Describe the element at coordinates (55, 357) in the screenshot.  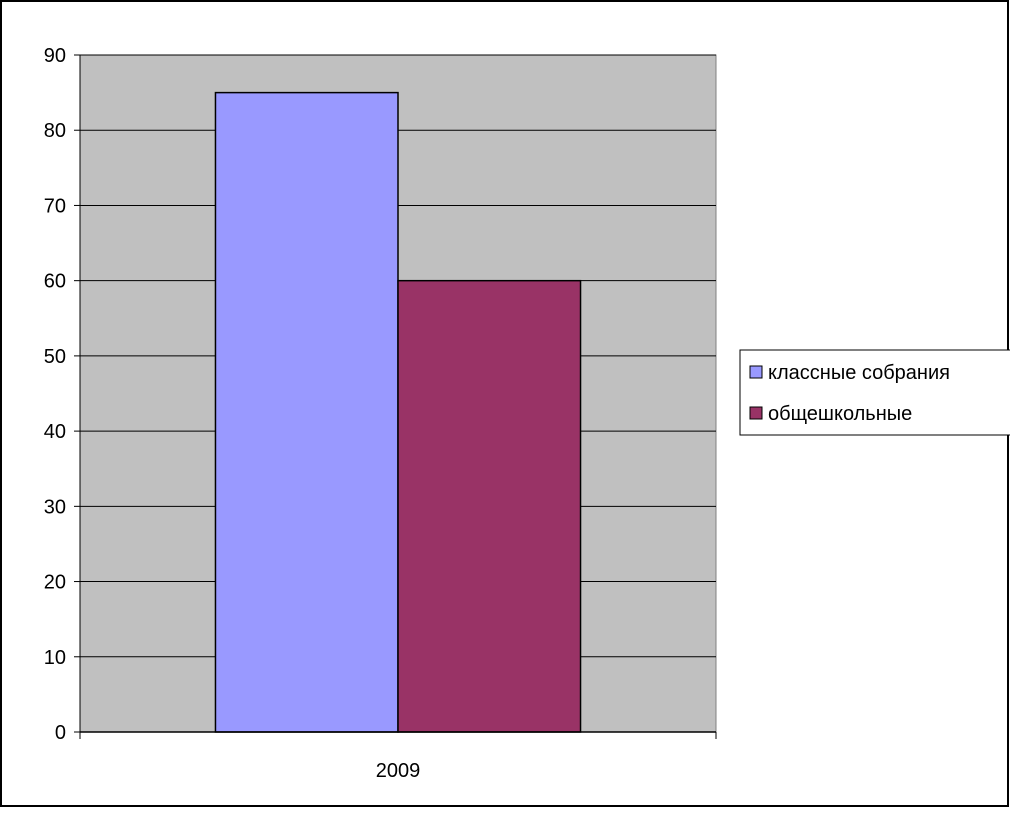
I see `y-tick-label: 50` at that location.